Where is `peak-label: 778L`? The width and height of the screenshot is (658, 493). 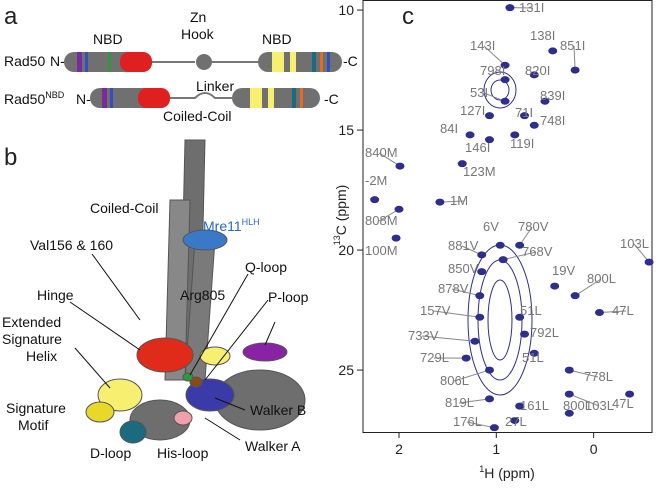
peak-label: 778L is located at coordinates (598, 376).